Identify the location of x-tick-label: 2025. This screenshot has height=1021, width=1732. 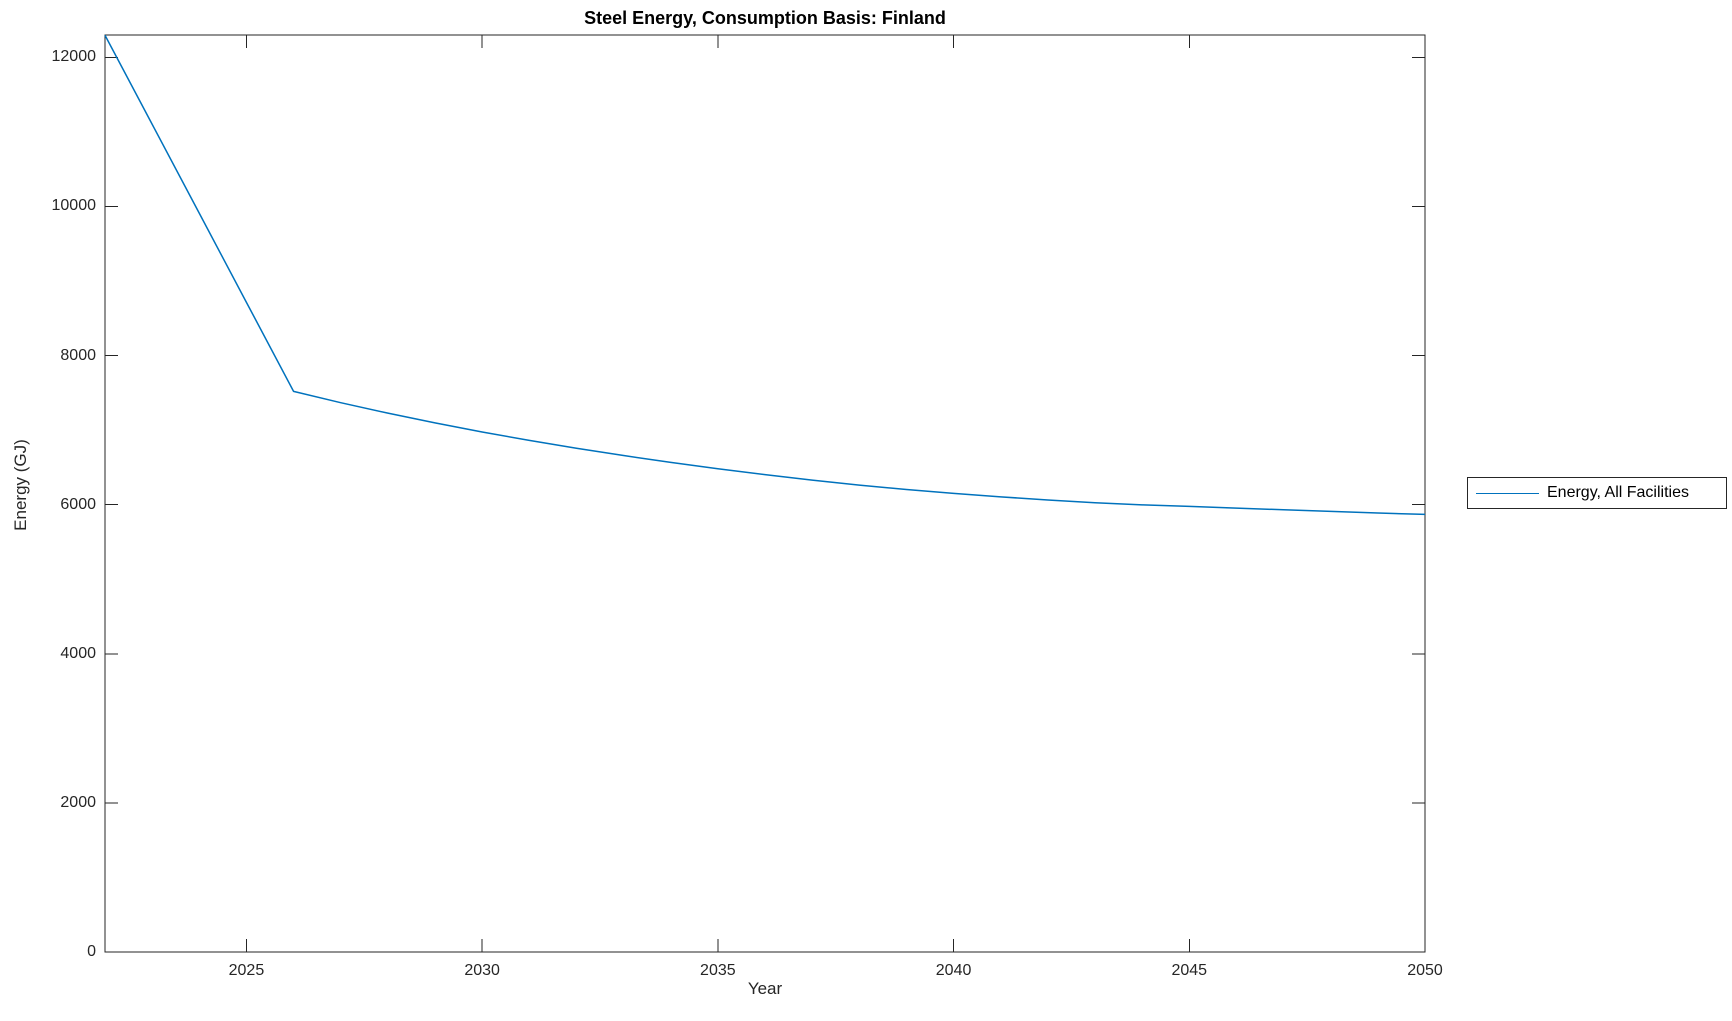
(246, 970).